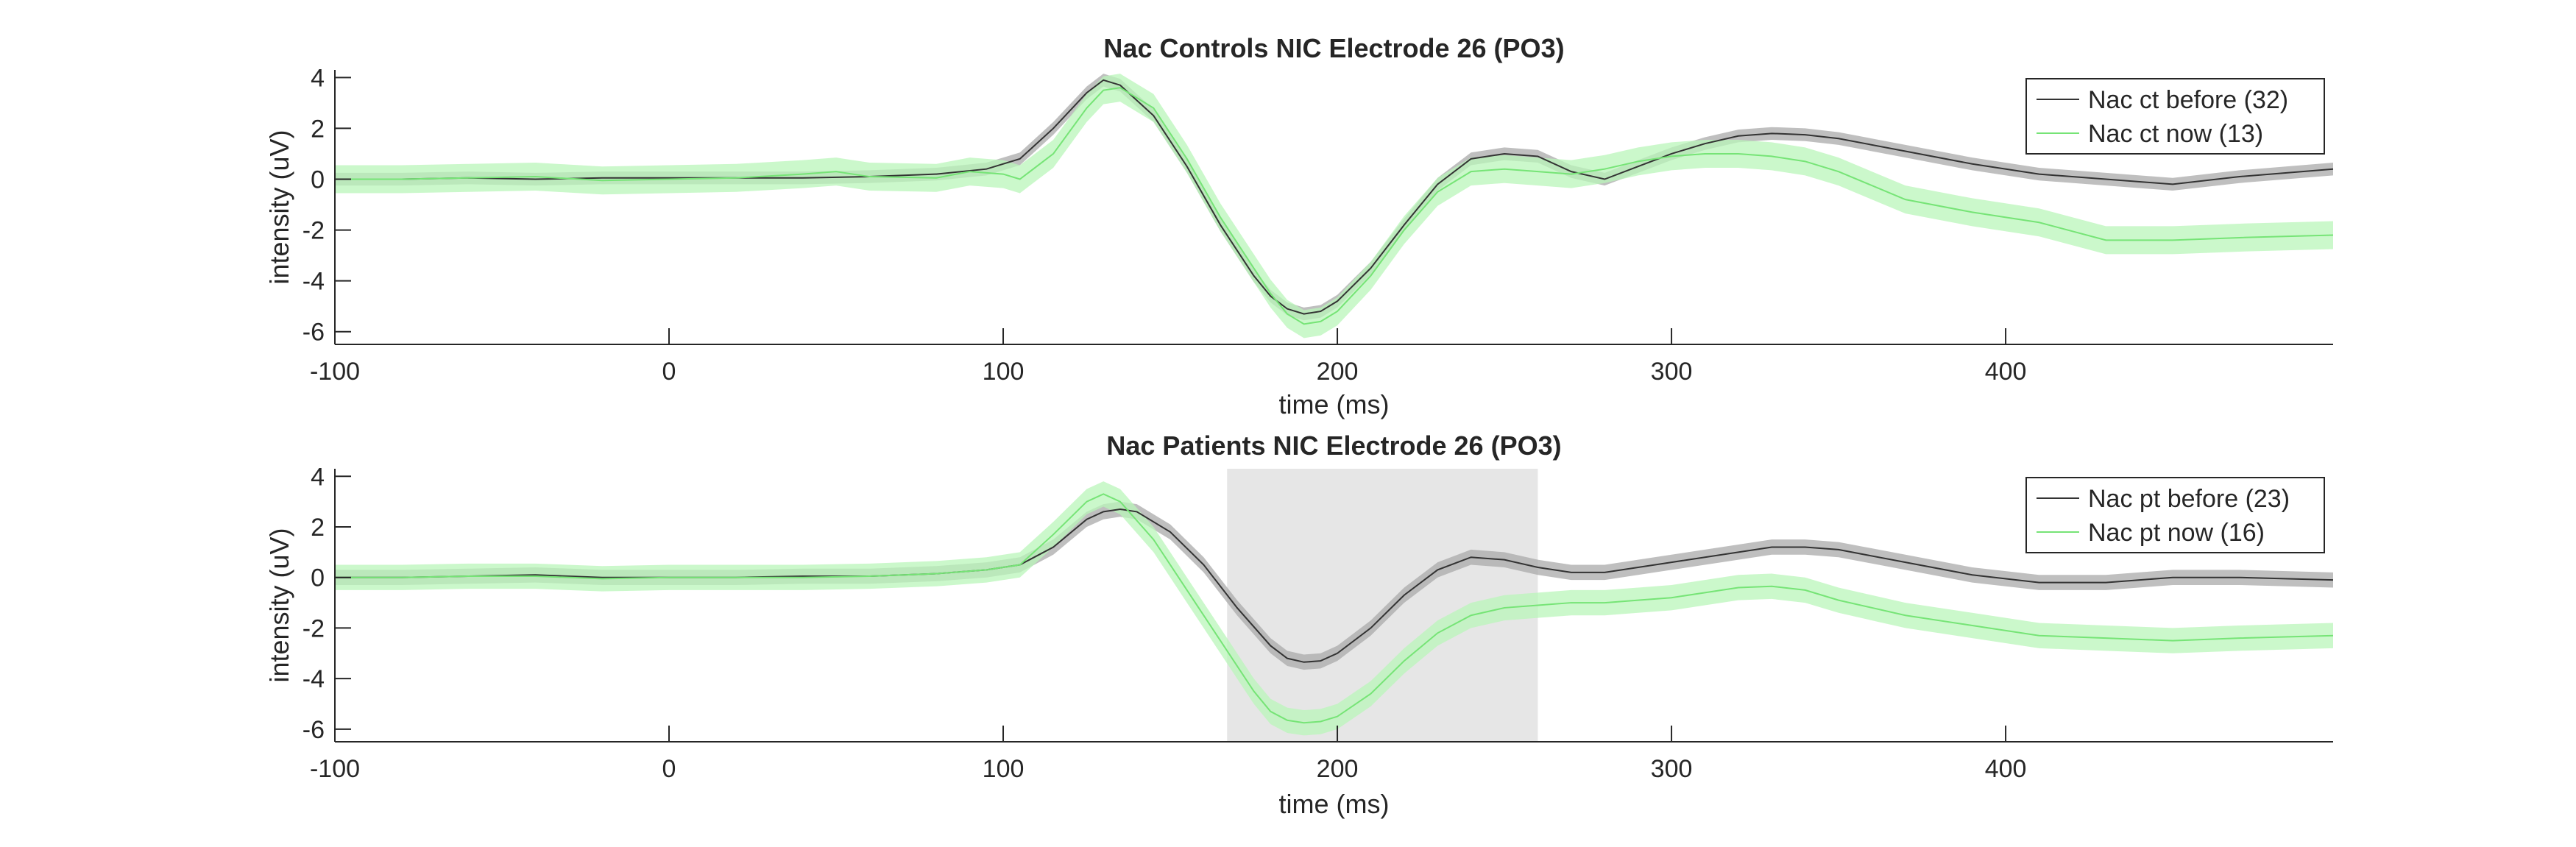 The width and height of the screenshot is (2576, 847). I want to click on legend: Nac ct before (32) Nac ct now (13), so click(2175, 116).